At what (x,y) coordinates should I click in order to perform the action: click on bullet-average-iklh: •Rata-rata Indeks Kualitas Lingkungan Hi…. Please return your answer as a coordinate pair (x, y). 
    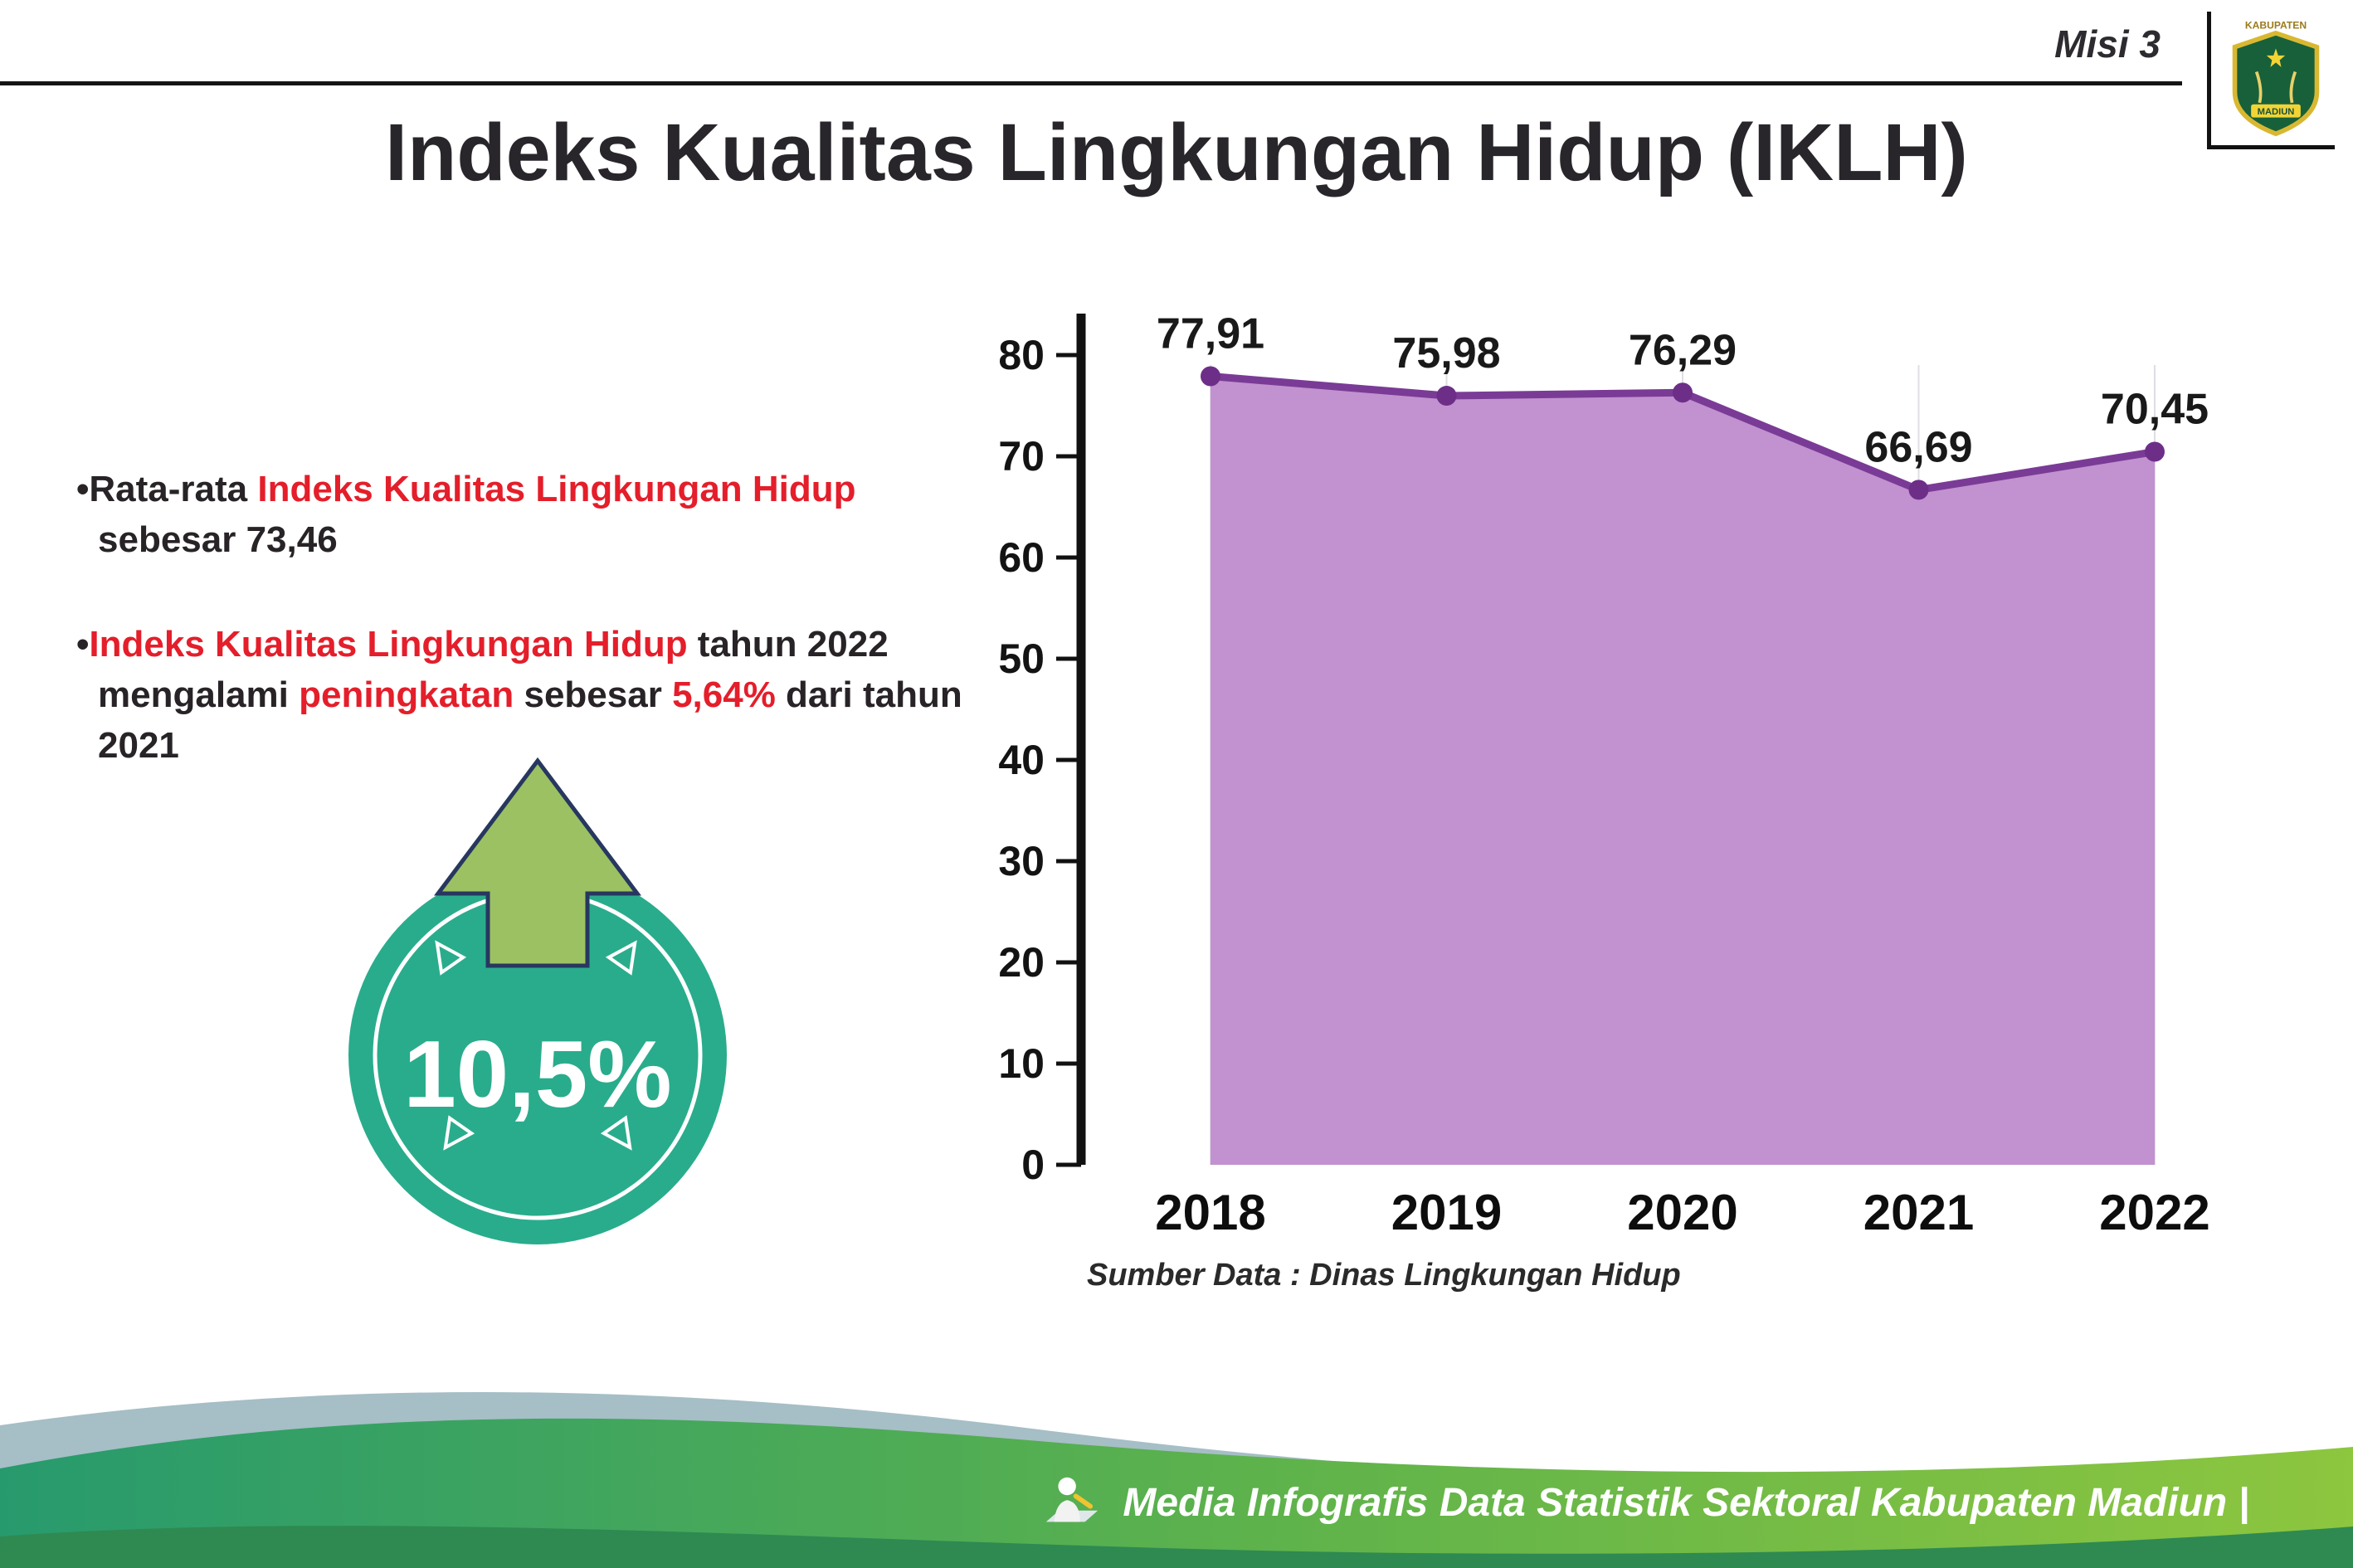
    Looking at the image, I should click on (530, 515).